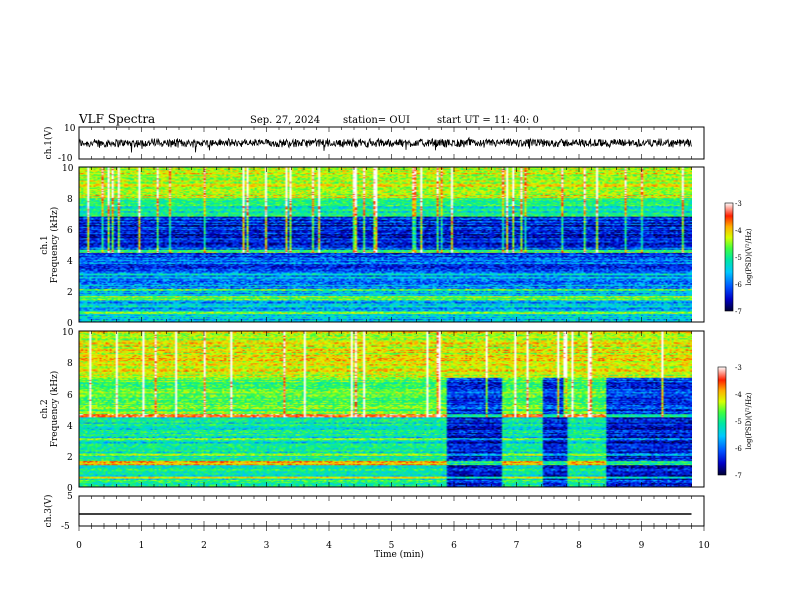  What do you see at coordinates (738, 231) in the screenshot?
I see `cb1-tick-m4: -4` at bounding box center [738, 231].